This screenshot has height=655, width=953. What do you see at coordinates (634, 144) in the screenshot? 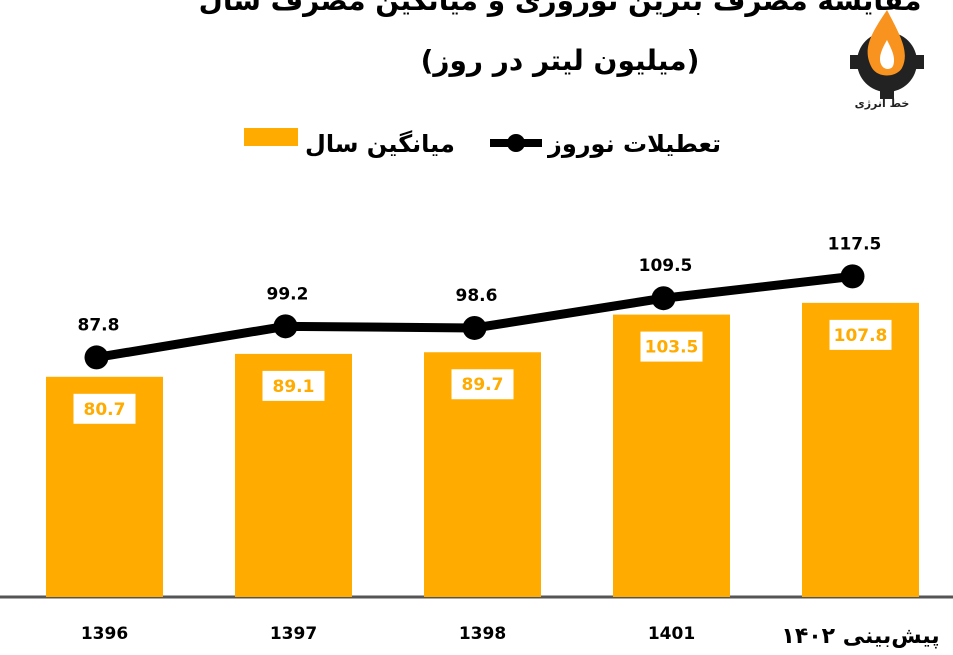
I see `legend-label: تعطیلات نوروز` at bounding box center [634, 144].